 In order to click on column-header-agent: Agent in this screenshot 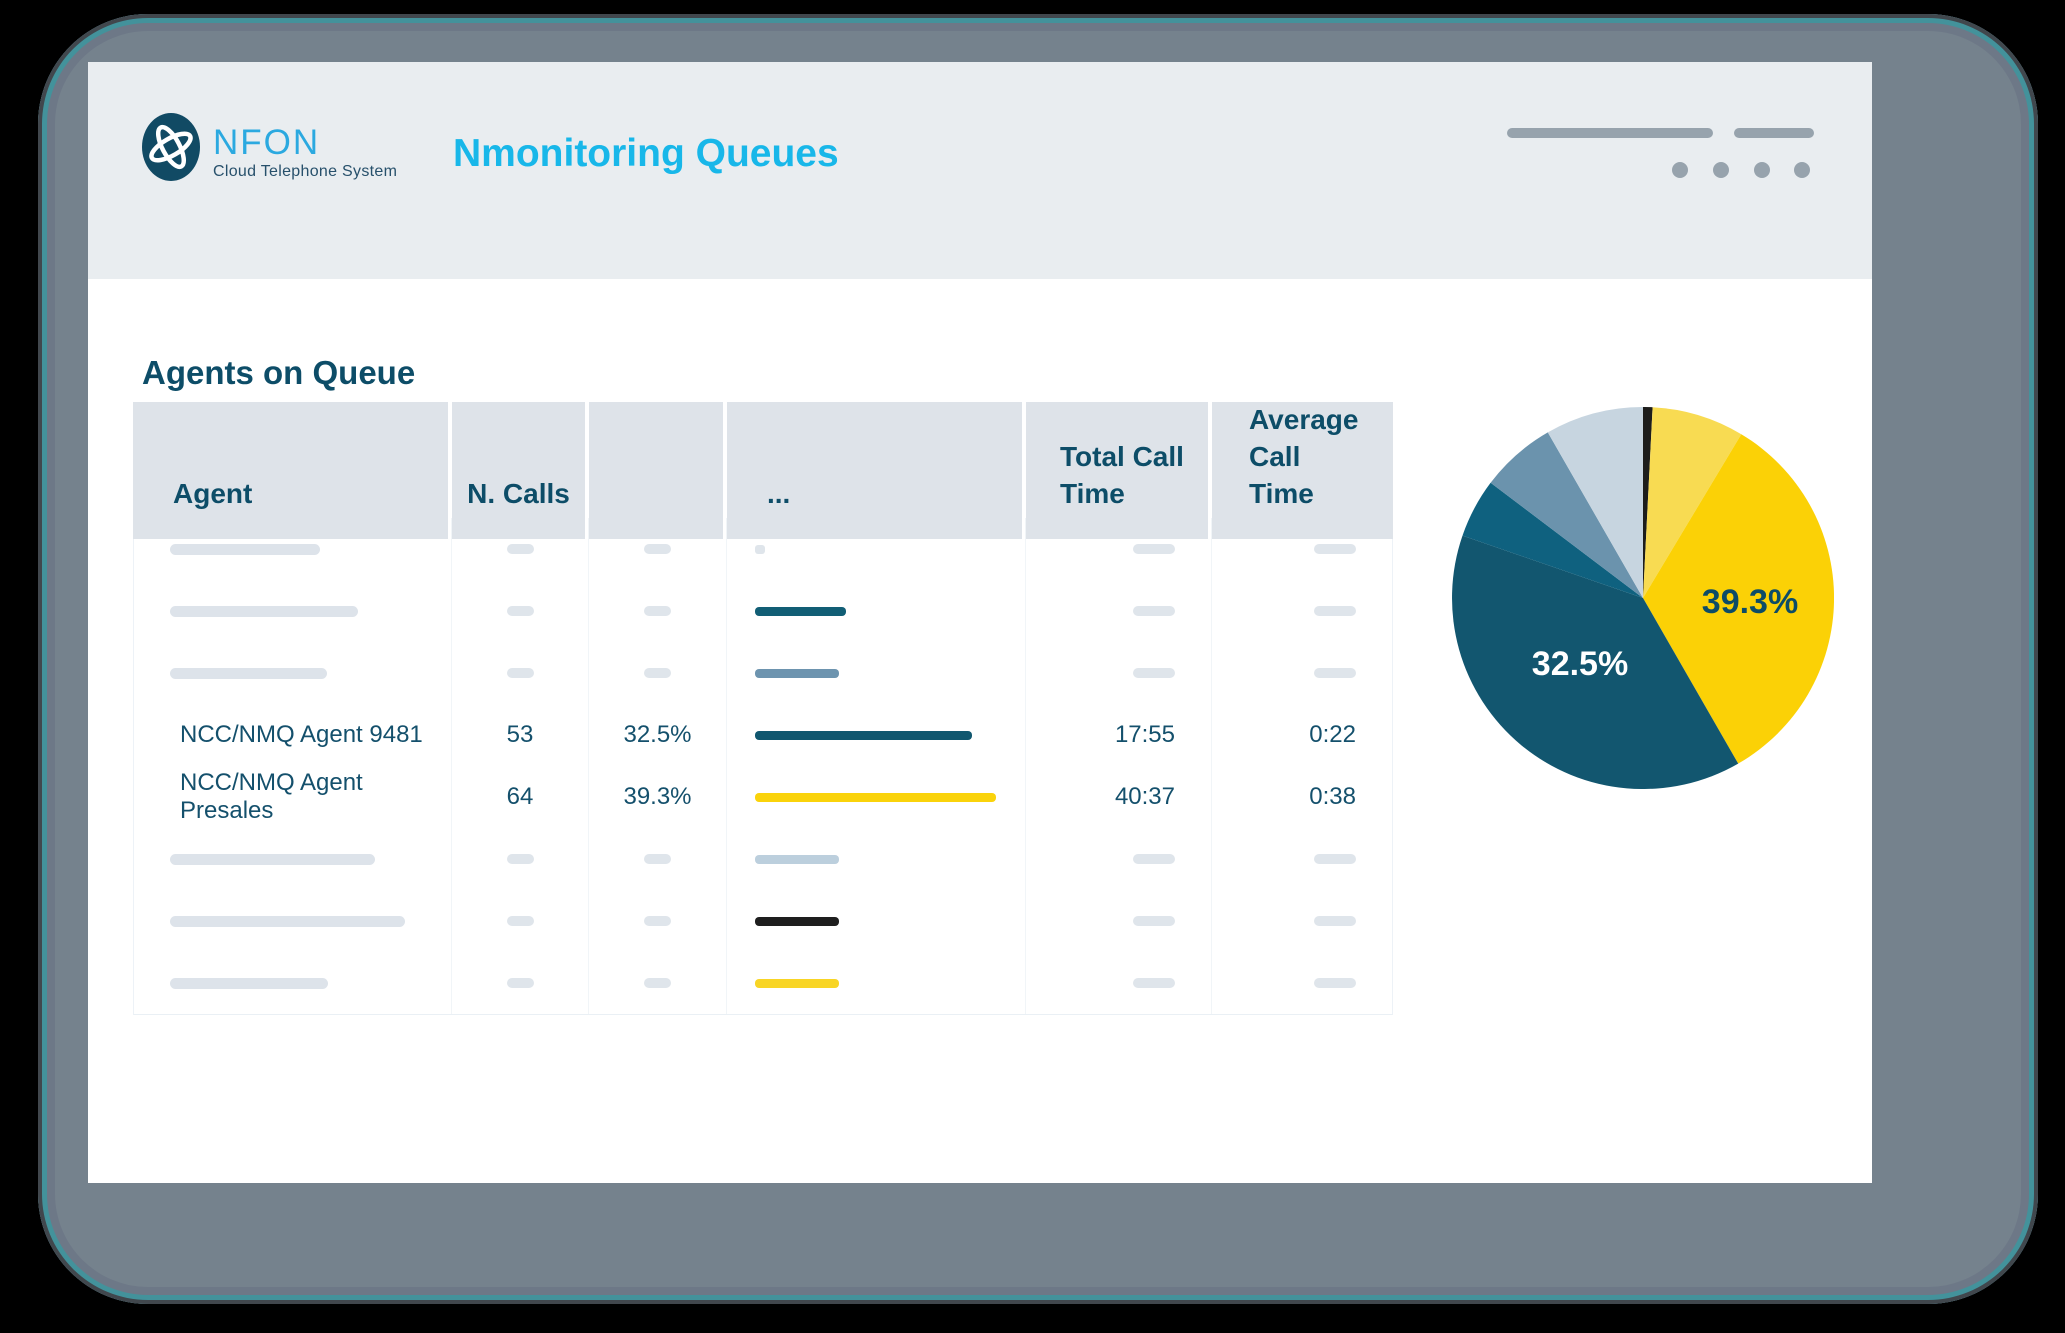, I will do `click(290, 470)`.